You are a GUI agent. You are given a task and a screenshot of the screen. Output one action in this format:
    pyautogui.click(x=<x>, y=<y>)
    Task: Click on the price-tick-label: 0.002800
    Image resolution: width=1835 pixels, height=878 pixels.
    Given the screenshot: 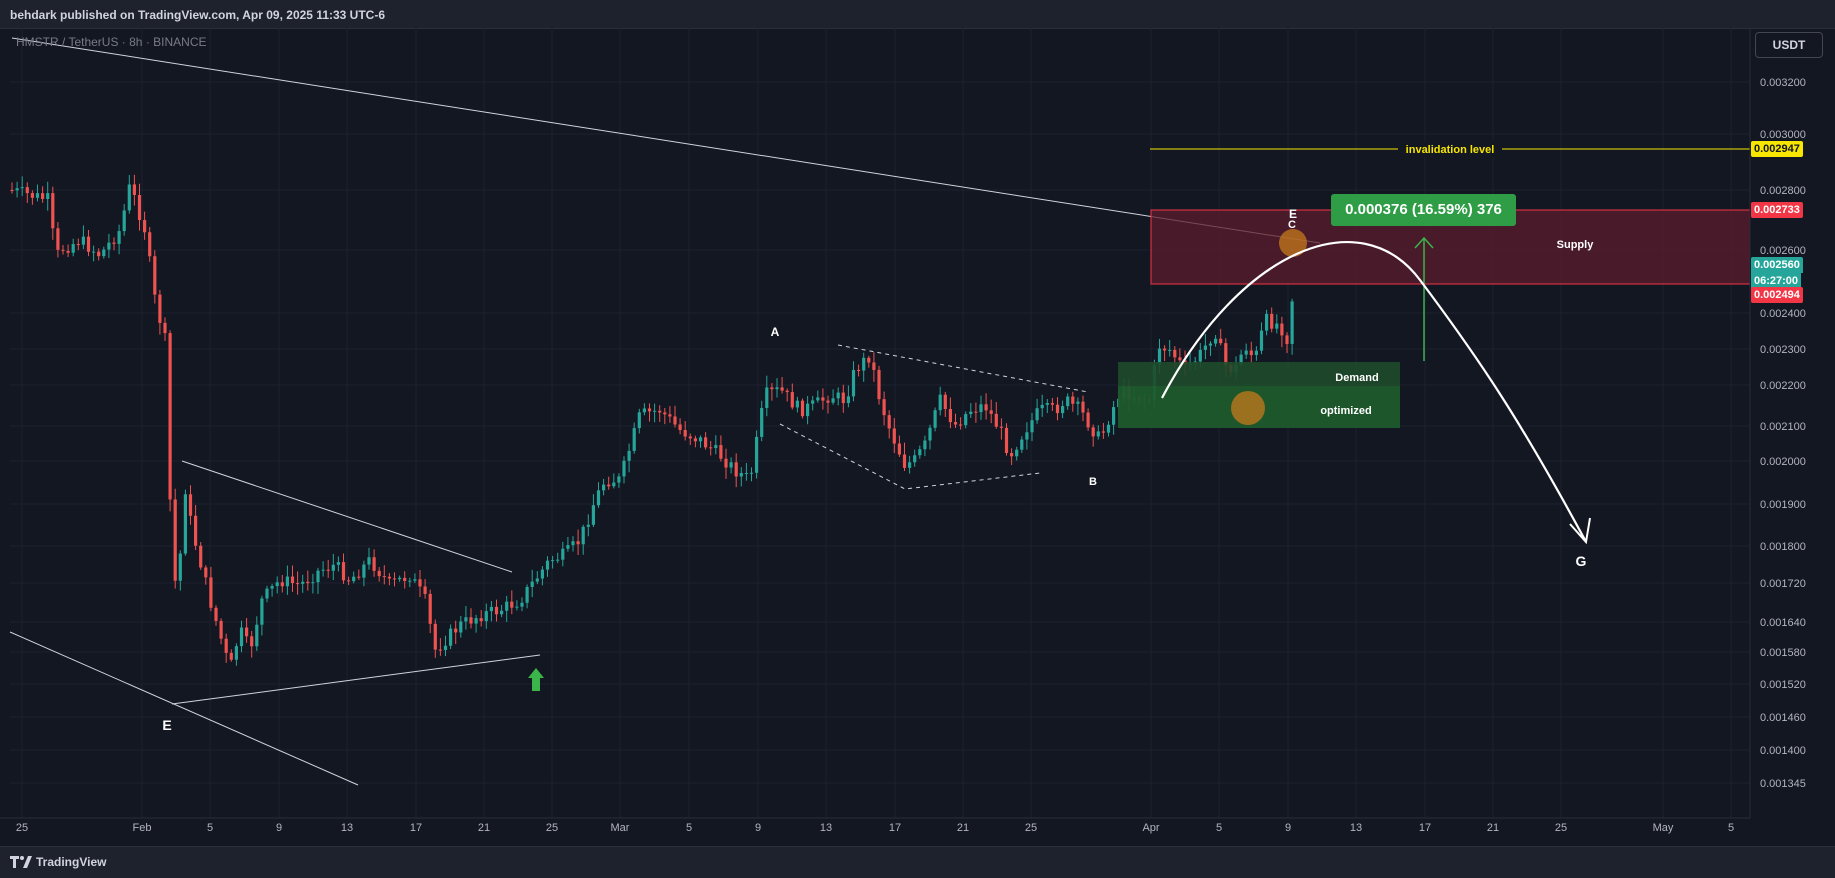 What is the action you would take?
    pyautogui.click(x=1783, y=191)
    